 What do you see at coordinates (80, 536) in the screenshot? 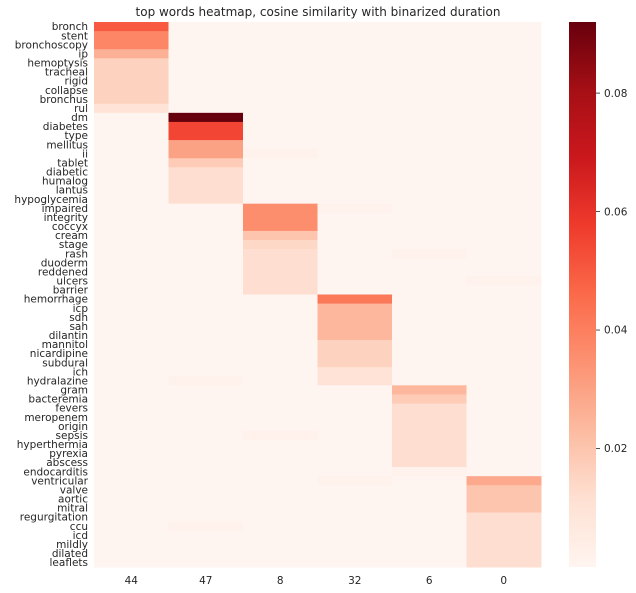
I see `row-label: icd` at bounding box center [80, 536].